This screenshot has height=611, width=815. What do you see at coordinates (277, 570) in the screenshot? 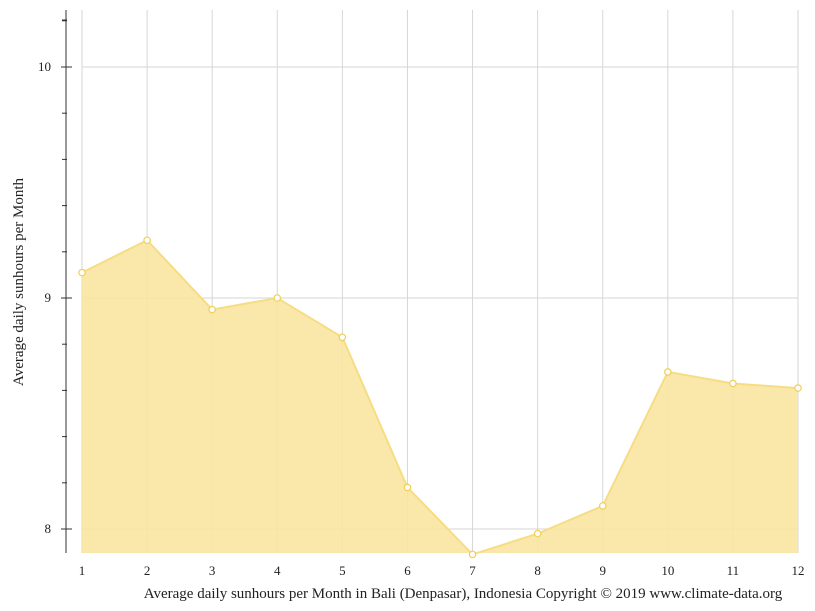
I see `x-tick-label: 4` at bounding box center [277, 570].